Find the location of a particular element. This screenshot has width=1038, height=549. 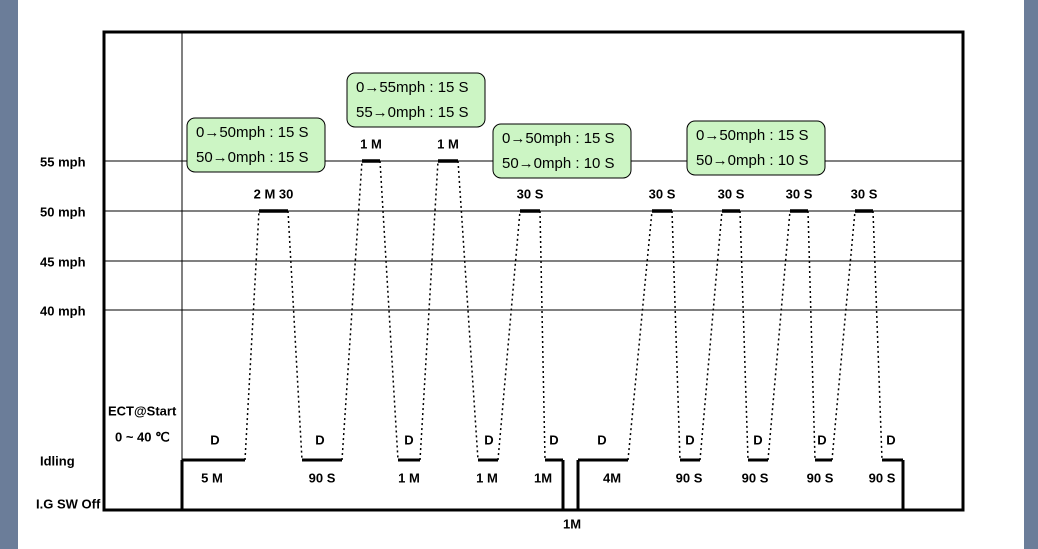

plateau-label: 2 M 30 is located at coordinates (274, 193).